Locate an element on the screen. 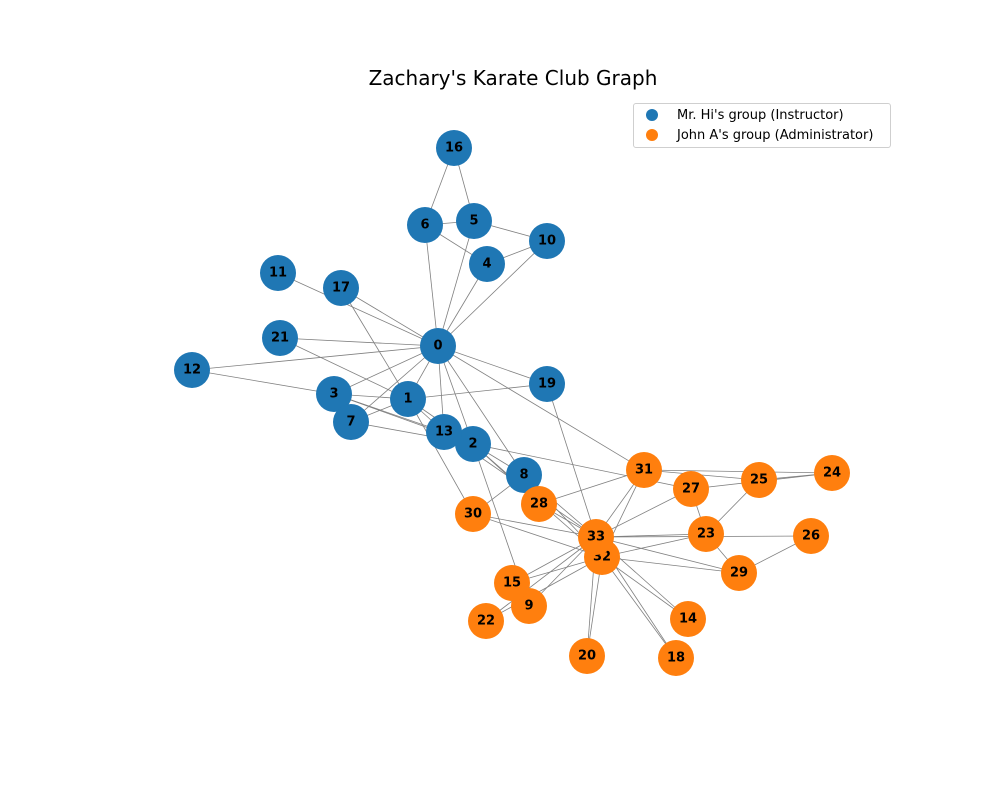 Image resolution: width=1000 pixels, height=800 pixels. node-23: 23 is located at coordinates (706, 534).